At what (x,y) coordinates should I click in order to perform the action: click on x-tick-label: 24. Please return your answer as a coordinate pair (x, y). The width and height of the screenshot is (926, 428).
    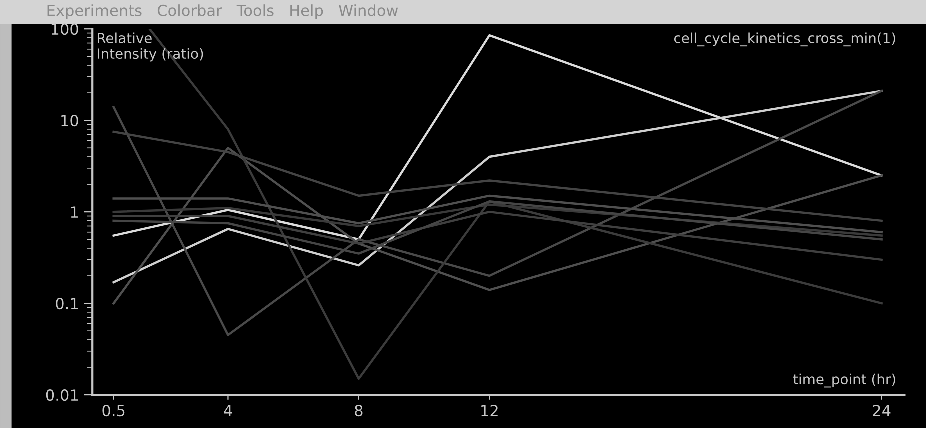
    Looking at the image, I should click on (882, 410).